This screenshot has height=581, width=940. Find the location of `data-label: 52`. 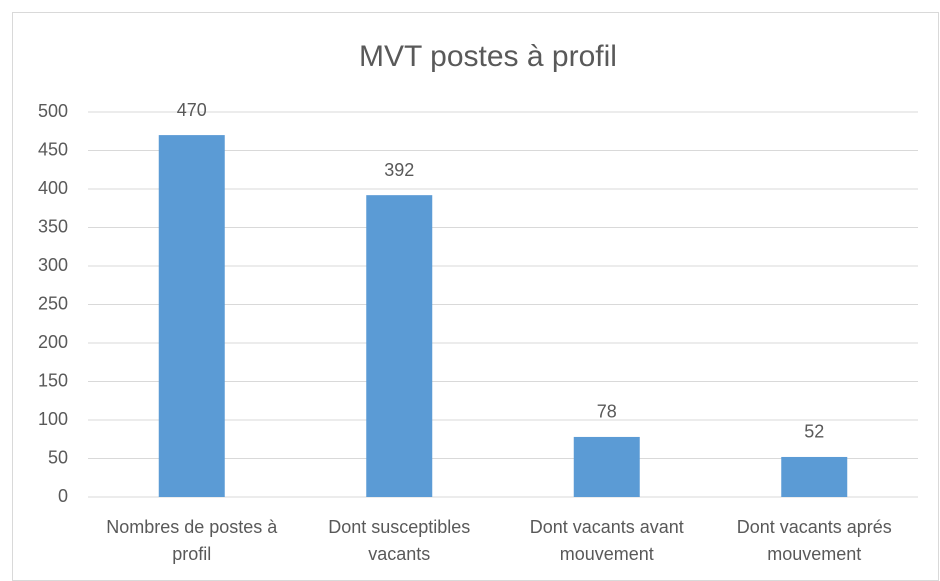

data-label: 52 is located at coordinates (814, 432).